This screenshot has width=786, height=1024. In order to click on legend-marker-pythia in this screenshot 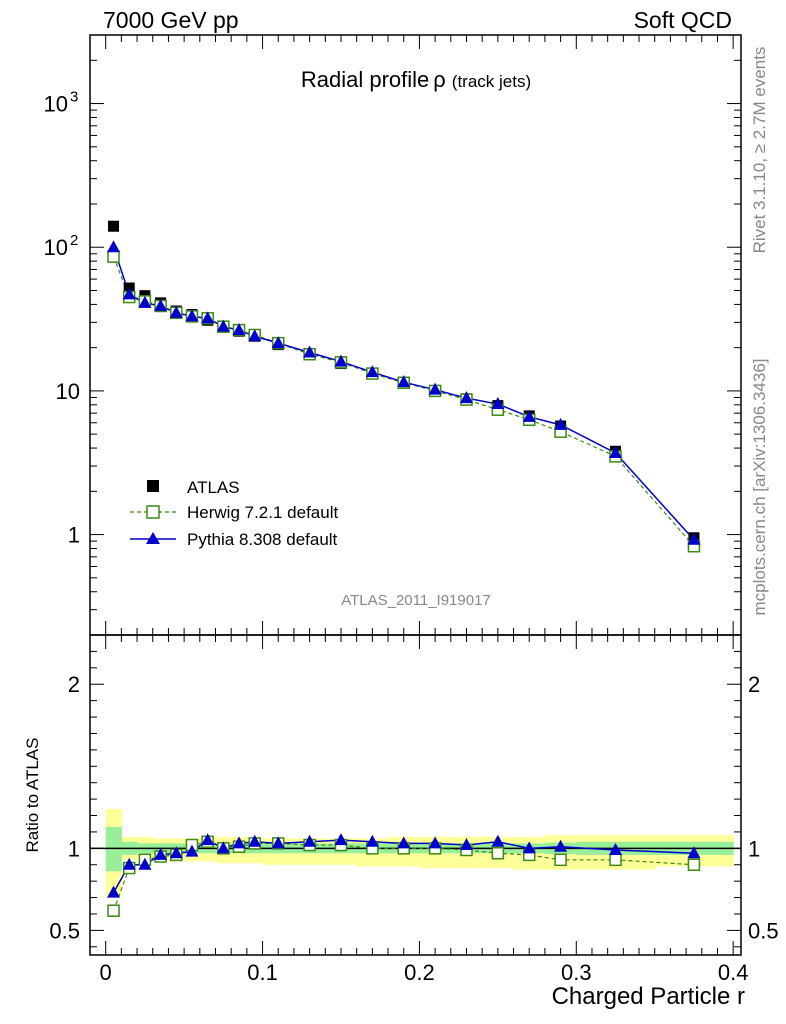, I will do `click(153, 538)`.